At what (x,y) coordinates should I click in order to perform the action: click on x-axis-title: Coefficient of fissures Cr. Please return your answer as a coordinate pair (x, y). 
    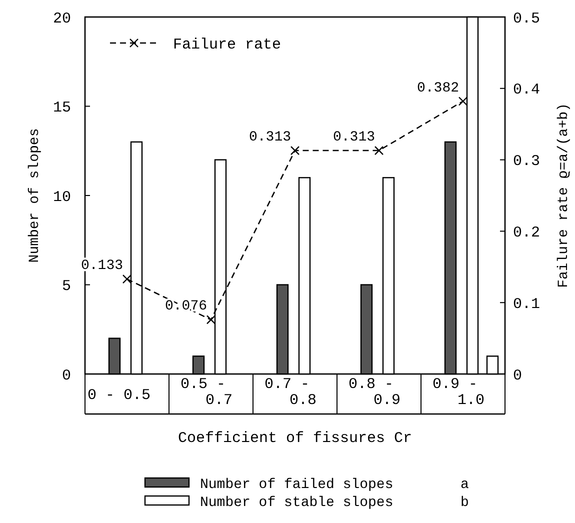
    Looking at the image, I should click on (295, 438).